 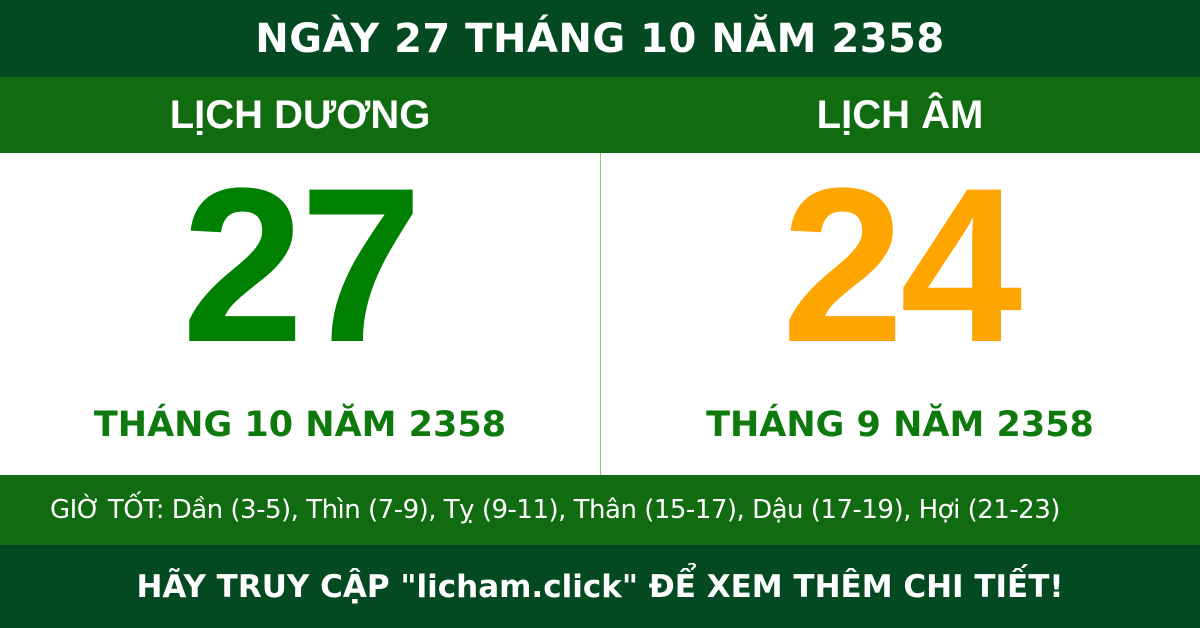 What do you see at coordinates (300, 425) in the screenshot?
I see `solar-month-year: THÁNG 10 NĂM 2358` at bounding box center [300, 425].